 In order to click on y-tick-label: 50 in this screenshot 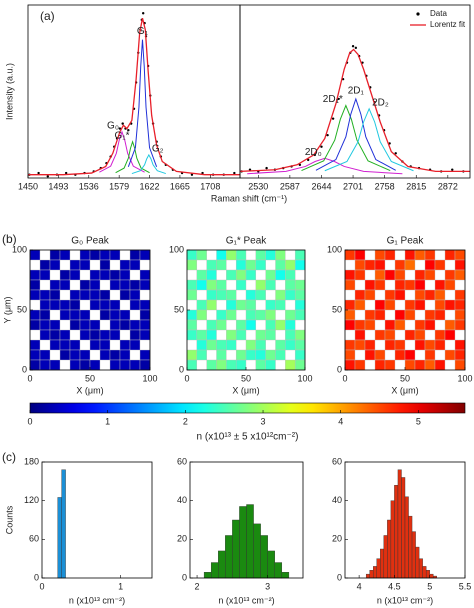, I will do `click(337, 309)`.